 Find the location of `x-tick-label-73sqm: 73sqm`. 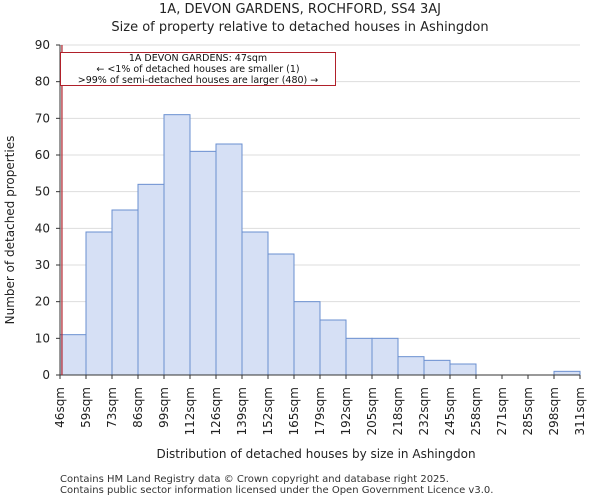

x-tick-label-73sqm: 73sqm is located at coordinates (112, 407).